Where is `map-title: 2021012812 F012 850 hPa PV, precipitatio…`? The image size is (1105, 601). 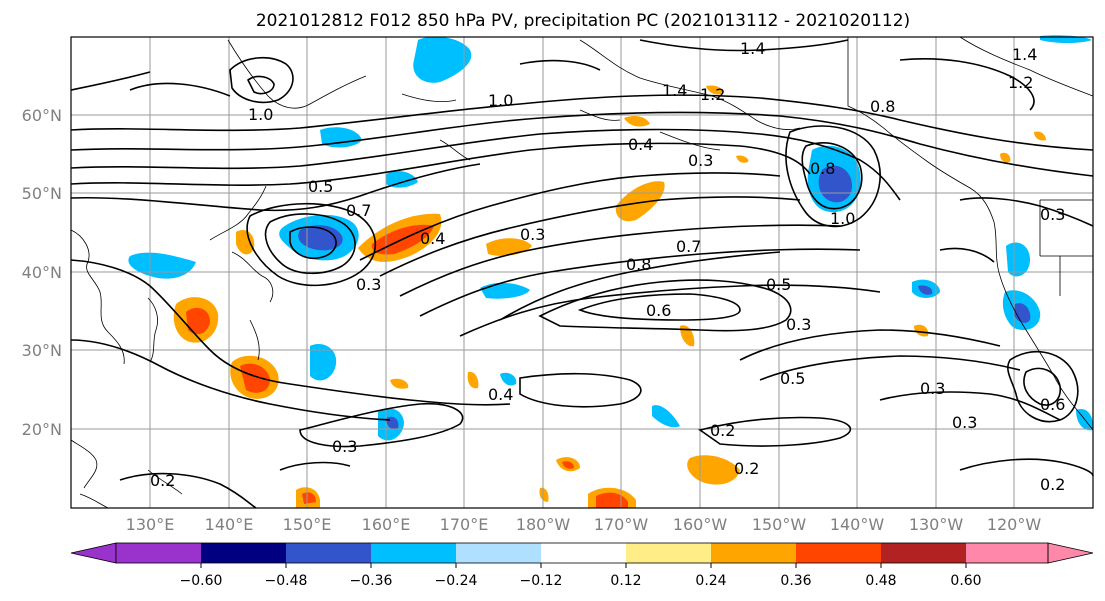
map-title: 2021012812 F012 850 hPa PV, precipitatio… is located at coordinates (583, 21).